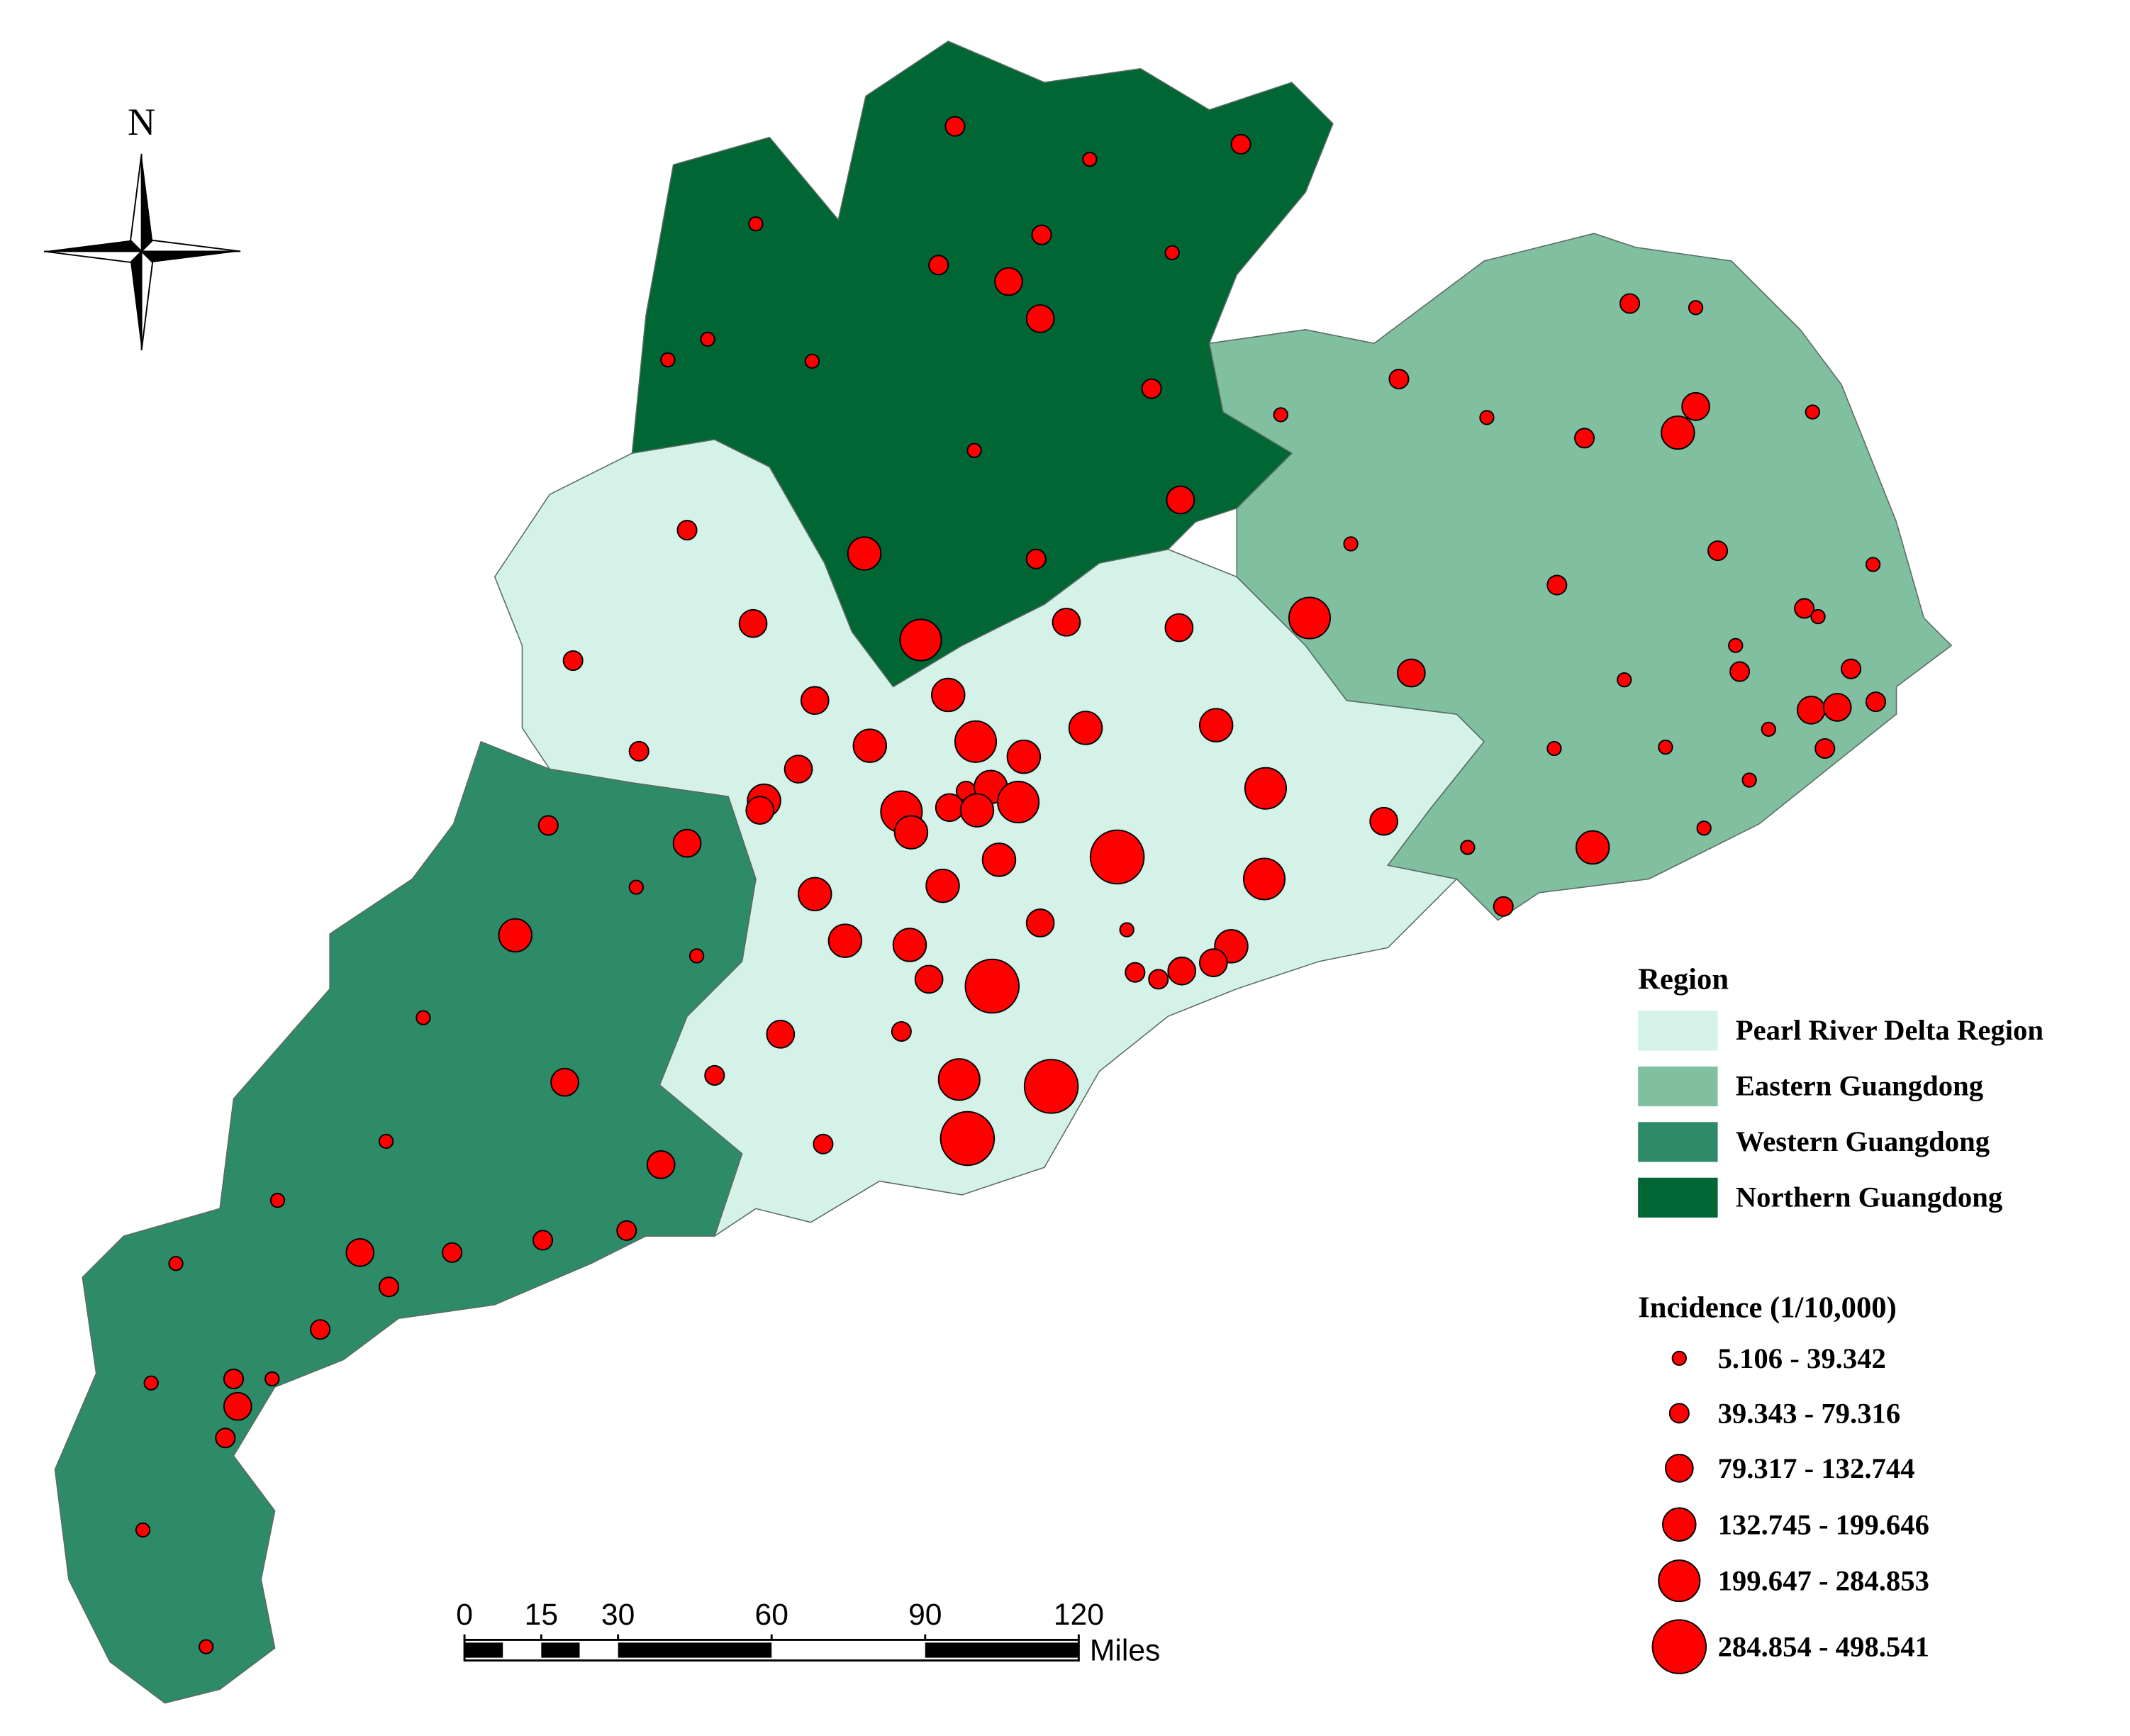 Image resolution: width=2130 pixels, height=1736 pixels. I want to click on north-arrow: N, so click(142, 225).